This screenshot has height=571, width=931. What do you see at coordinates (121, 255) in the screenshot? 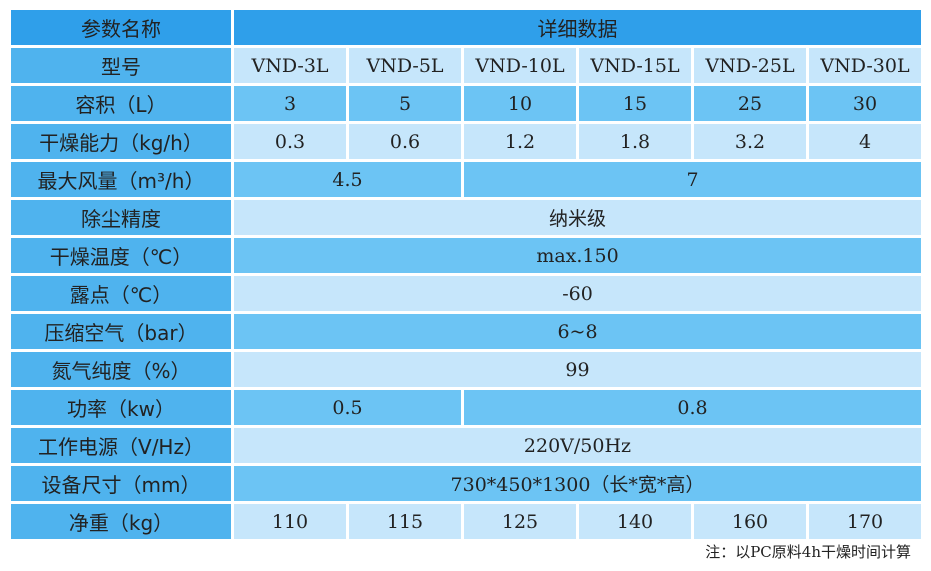
I see `row-label: 干燥温度（℃）` at bounding box center [121, 255].